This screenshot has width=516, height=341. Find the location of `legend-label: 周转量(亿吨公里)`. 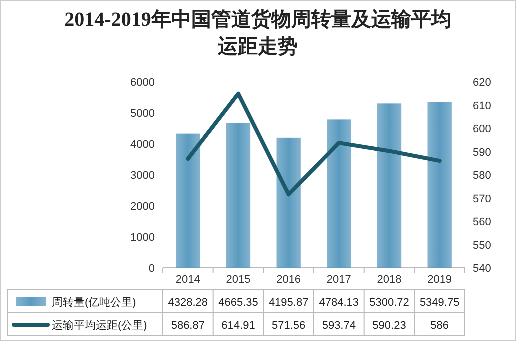

legend-label: 周转量(亿吨公里) is located at coordinates (94, 302).